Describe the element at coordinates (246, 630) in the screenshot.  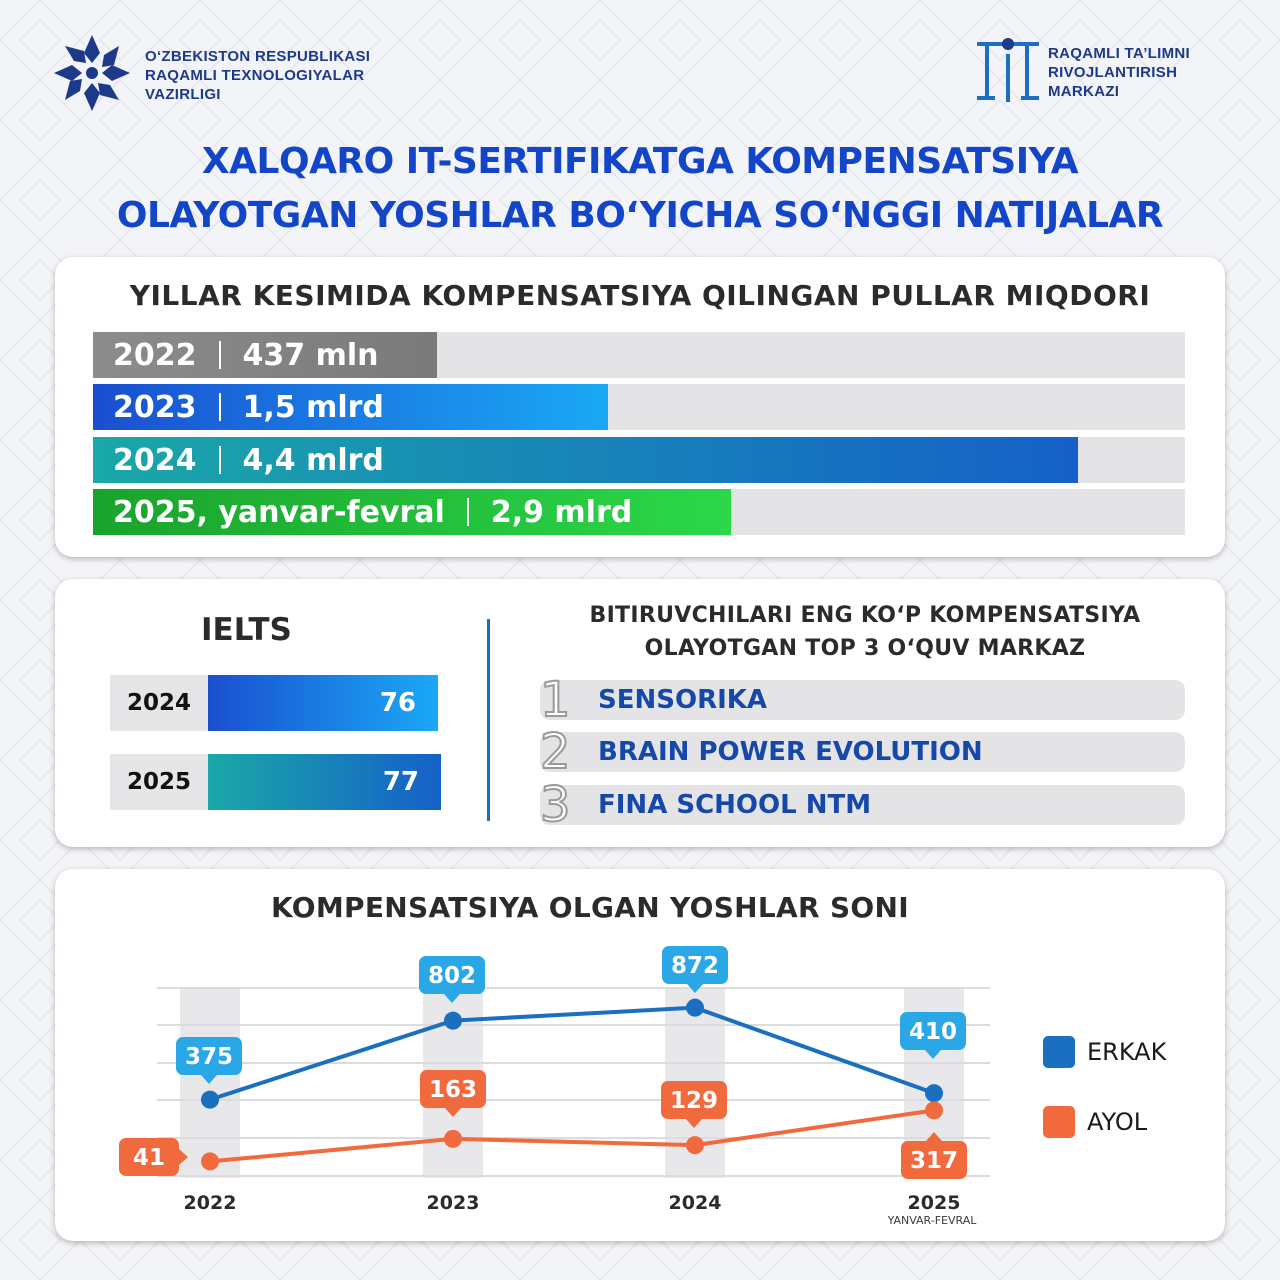
I see `ielts-title: IELTS` at that location.